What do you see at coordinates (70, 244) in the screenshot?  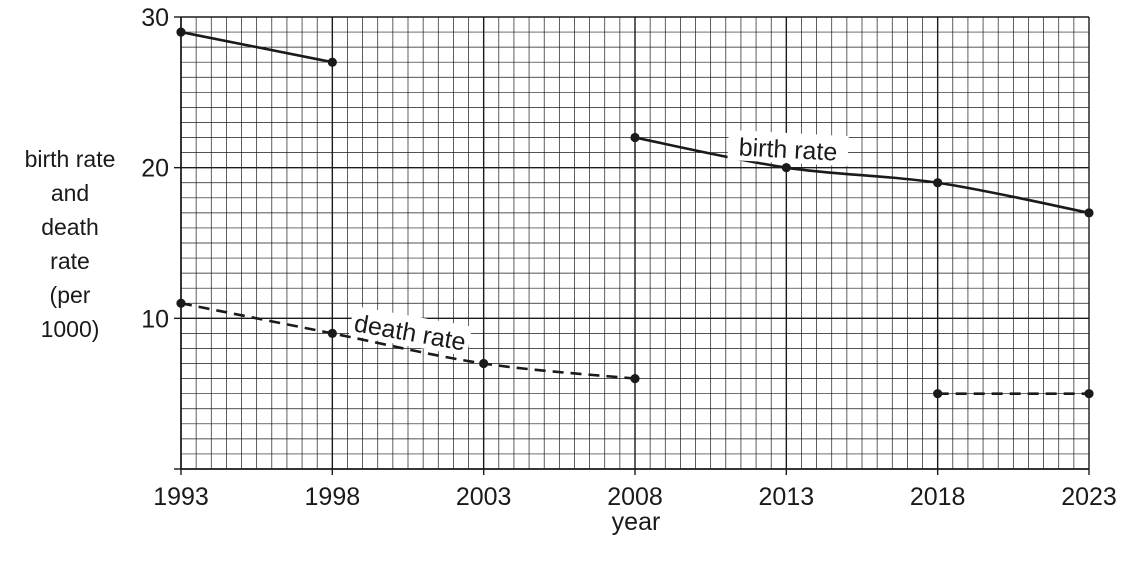 I see `y-axis-label: birth rate and death rate (per 1000)` at bounding box center [70, 244].